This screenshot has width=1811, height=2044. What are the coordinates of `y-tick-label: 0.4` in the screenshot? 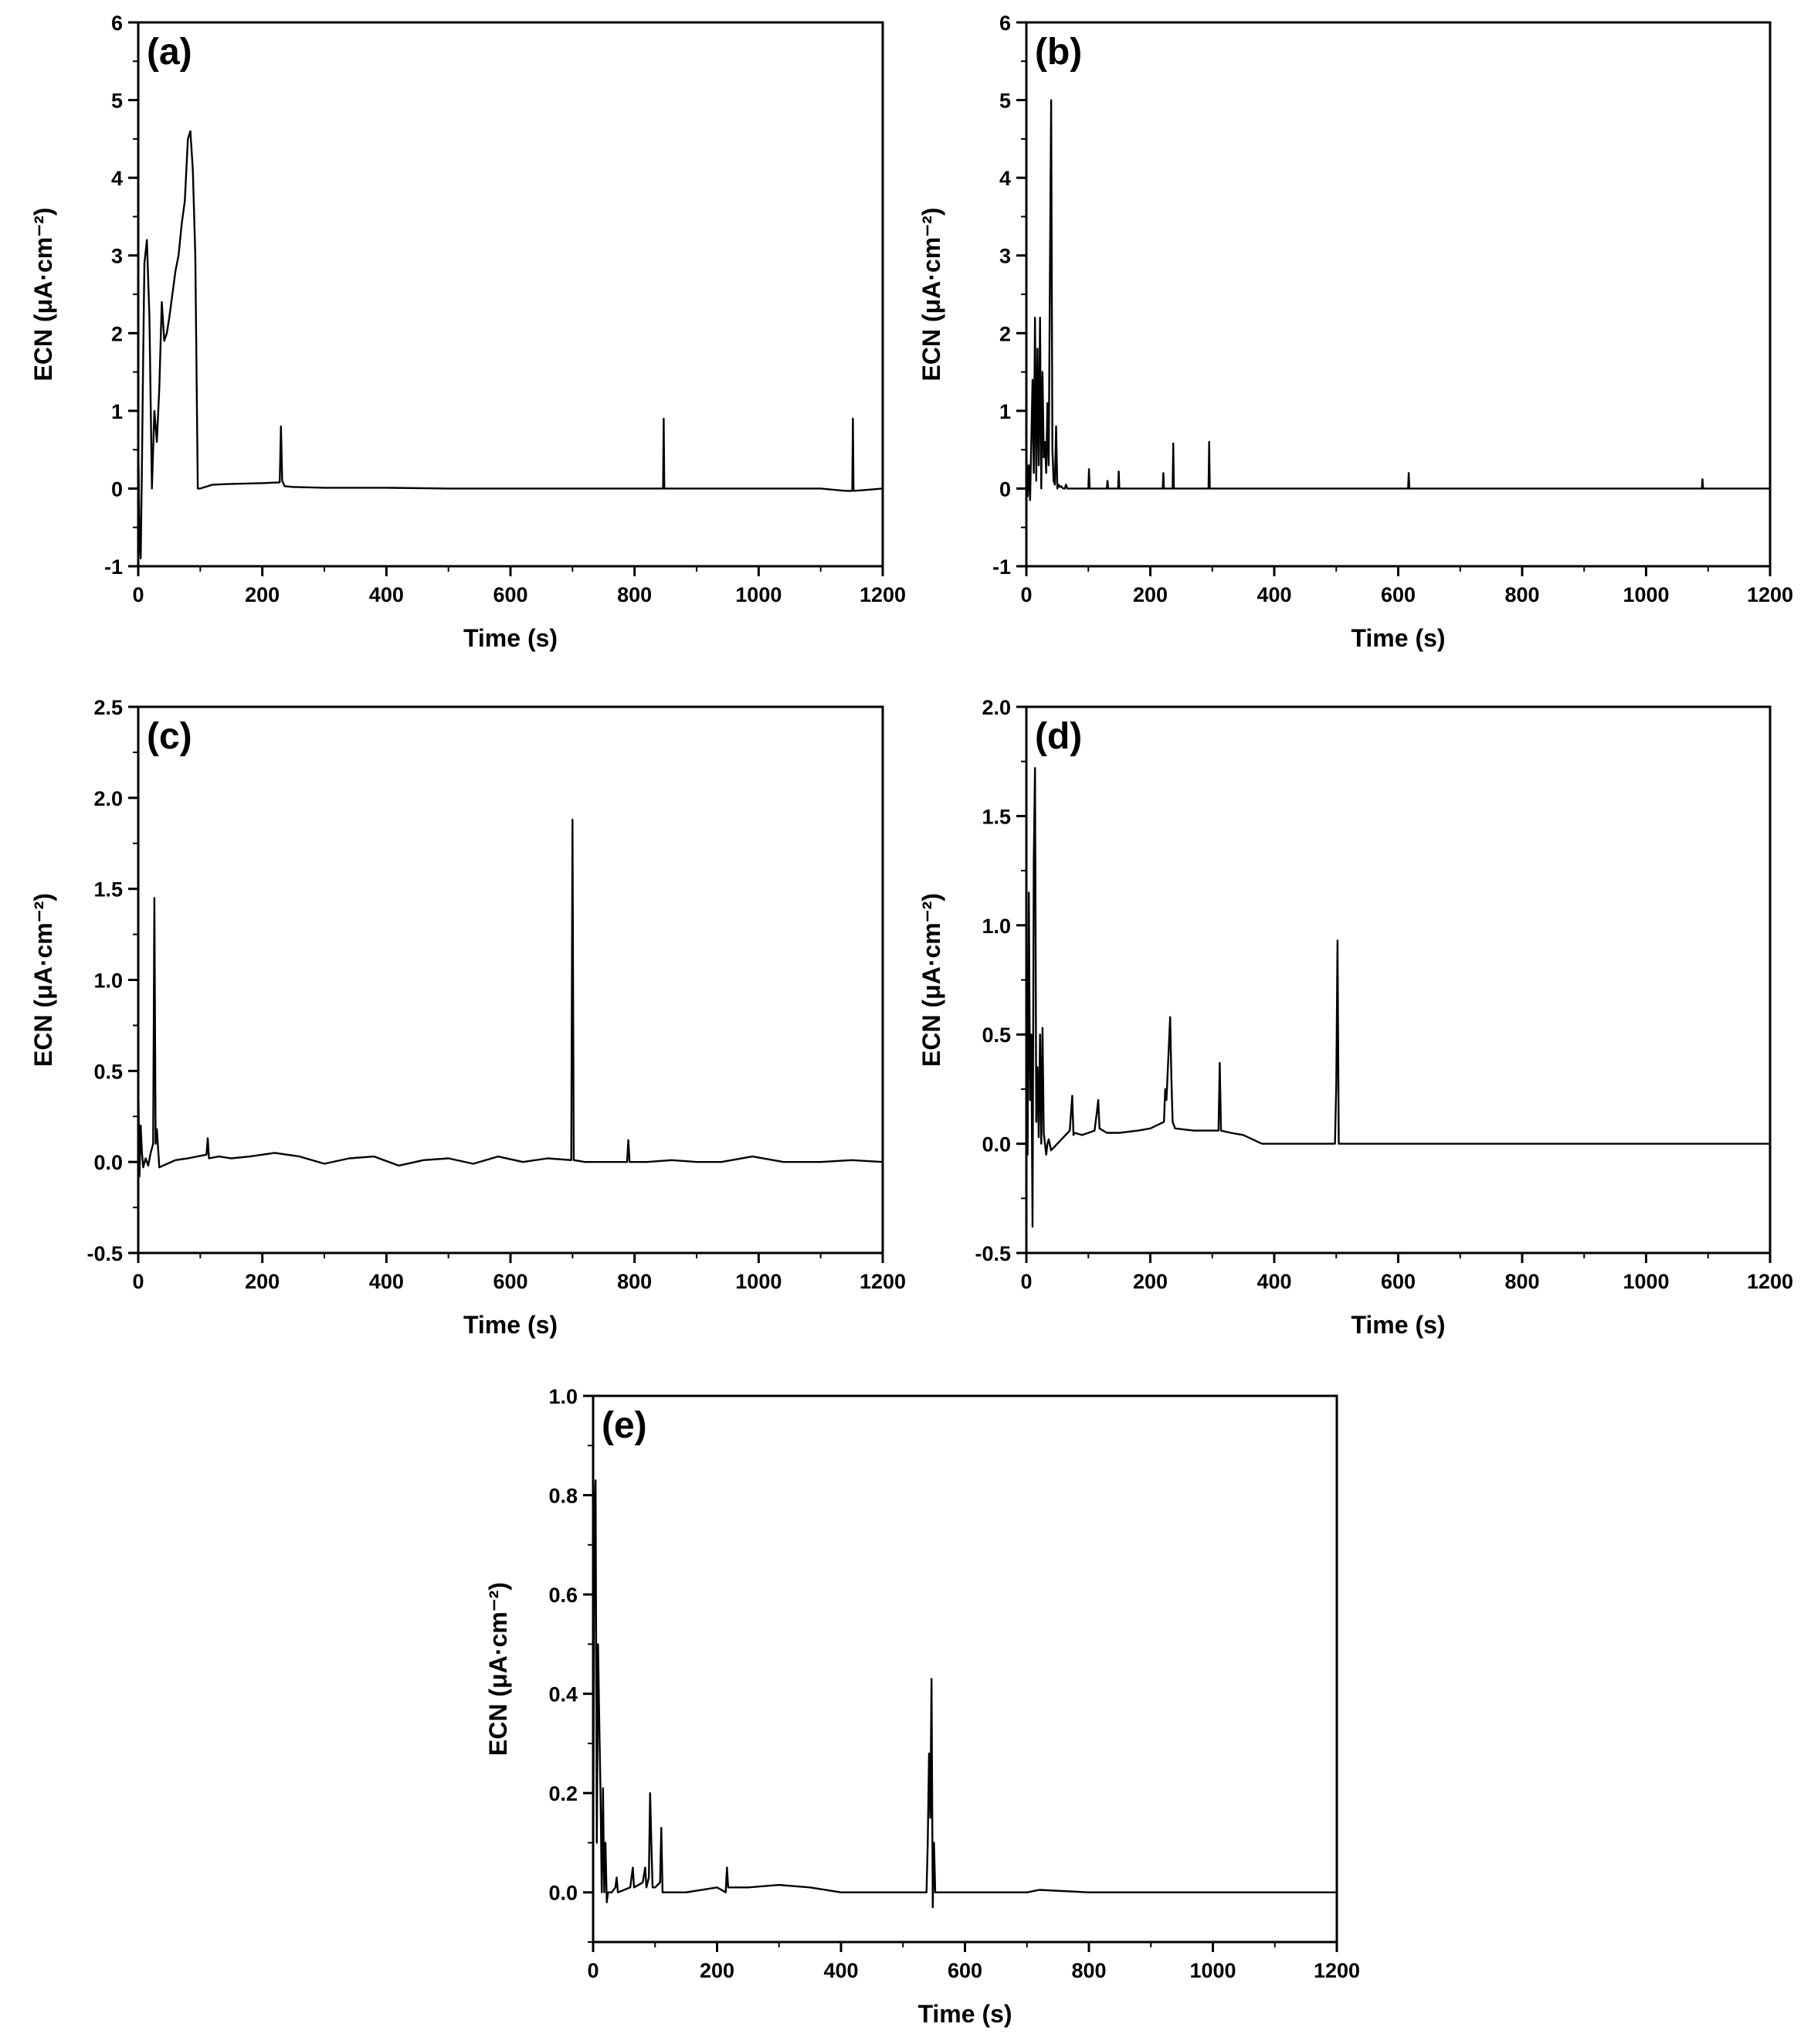 It's located at (563, 1694).